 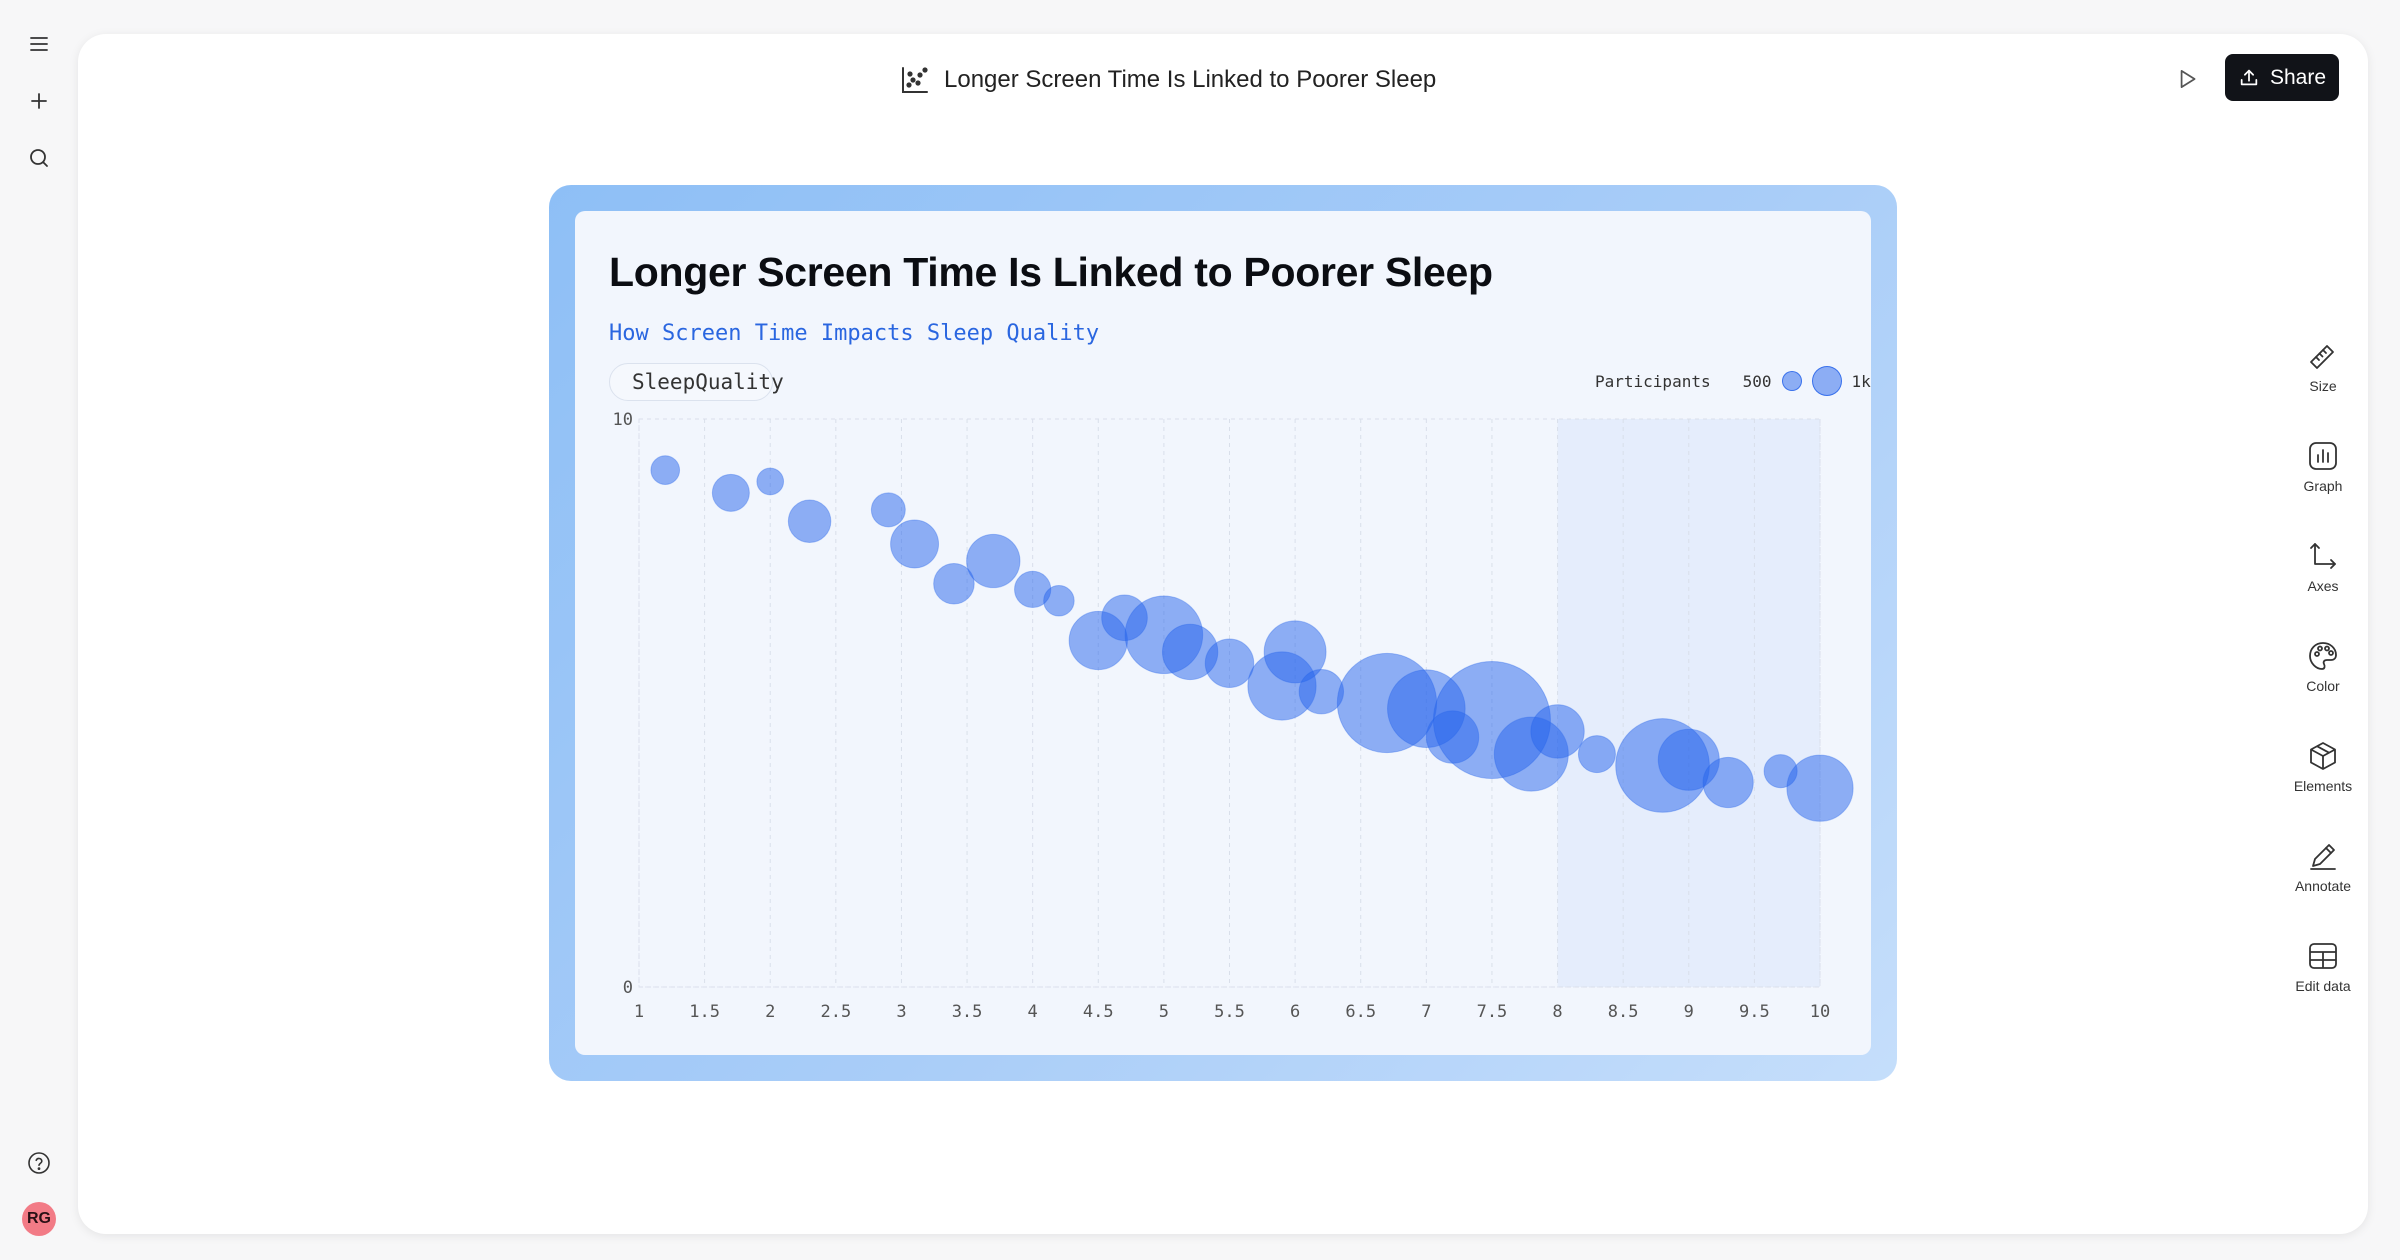 What do you see at coordinates (1360, 1012) in the screenshot?
I see `x-tick-label: 6.5` at bounding box center [1360, 1012].